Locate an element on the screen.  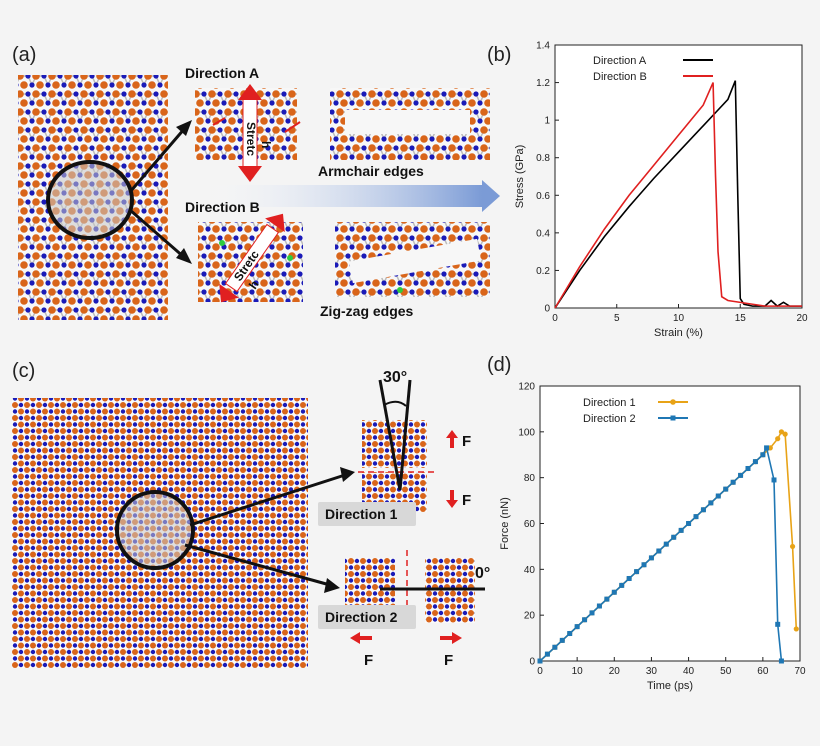
y-tick-label: 120 is located at coordinates (526, 387).